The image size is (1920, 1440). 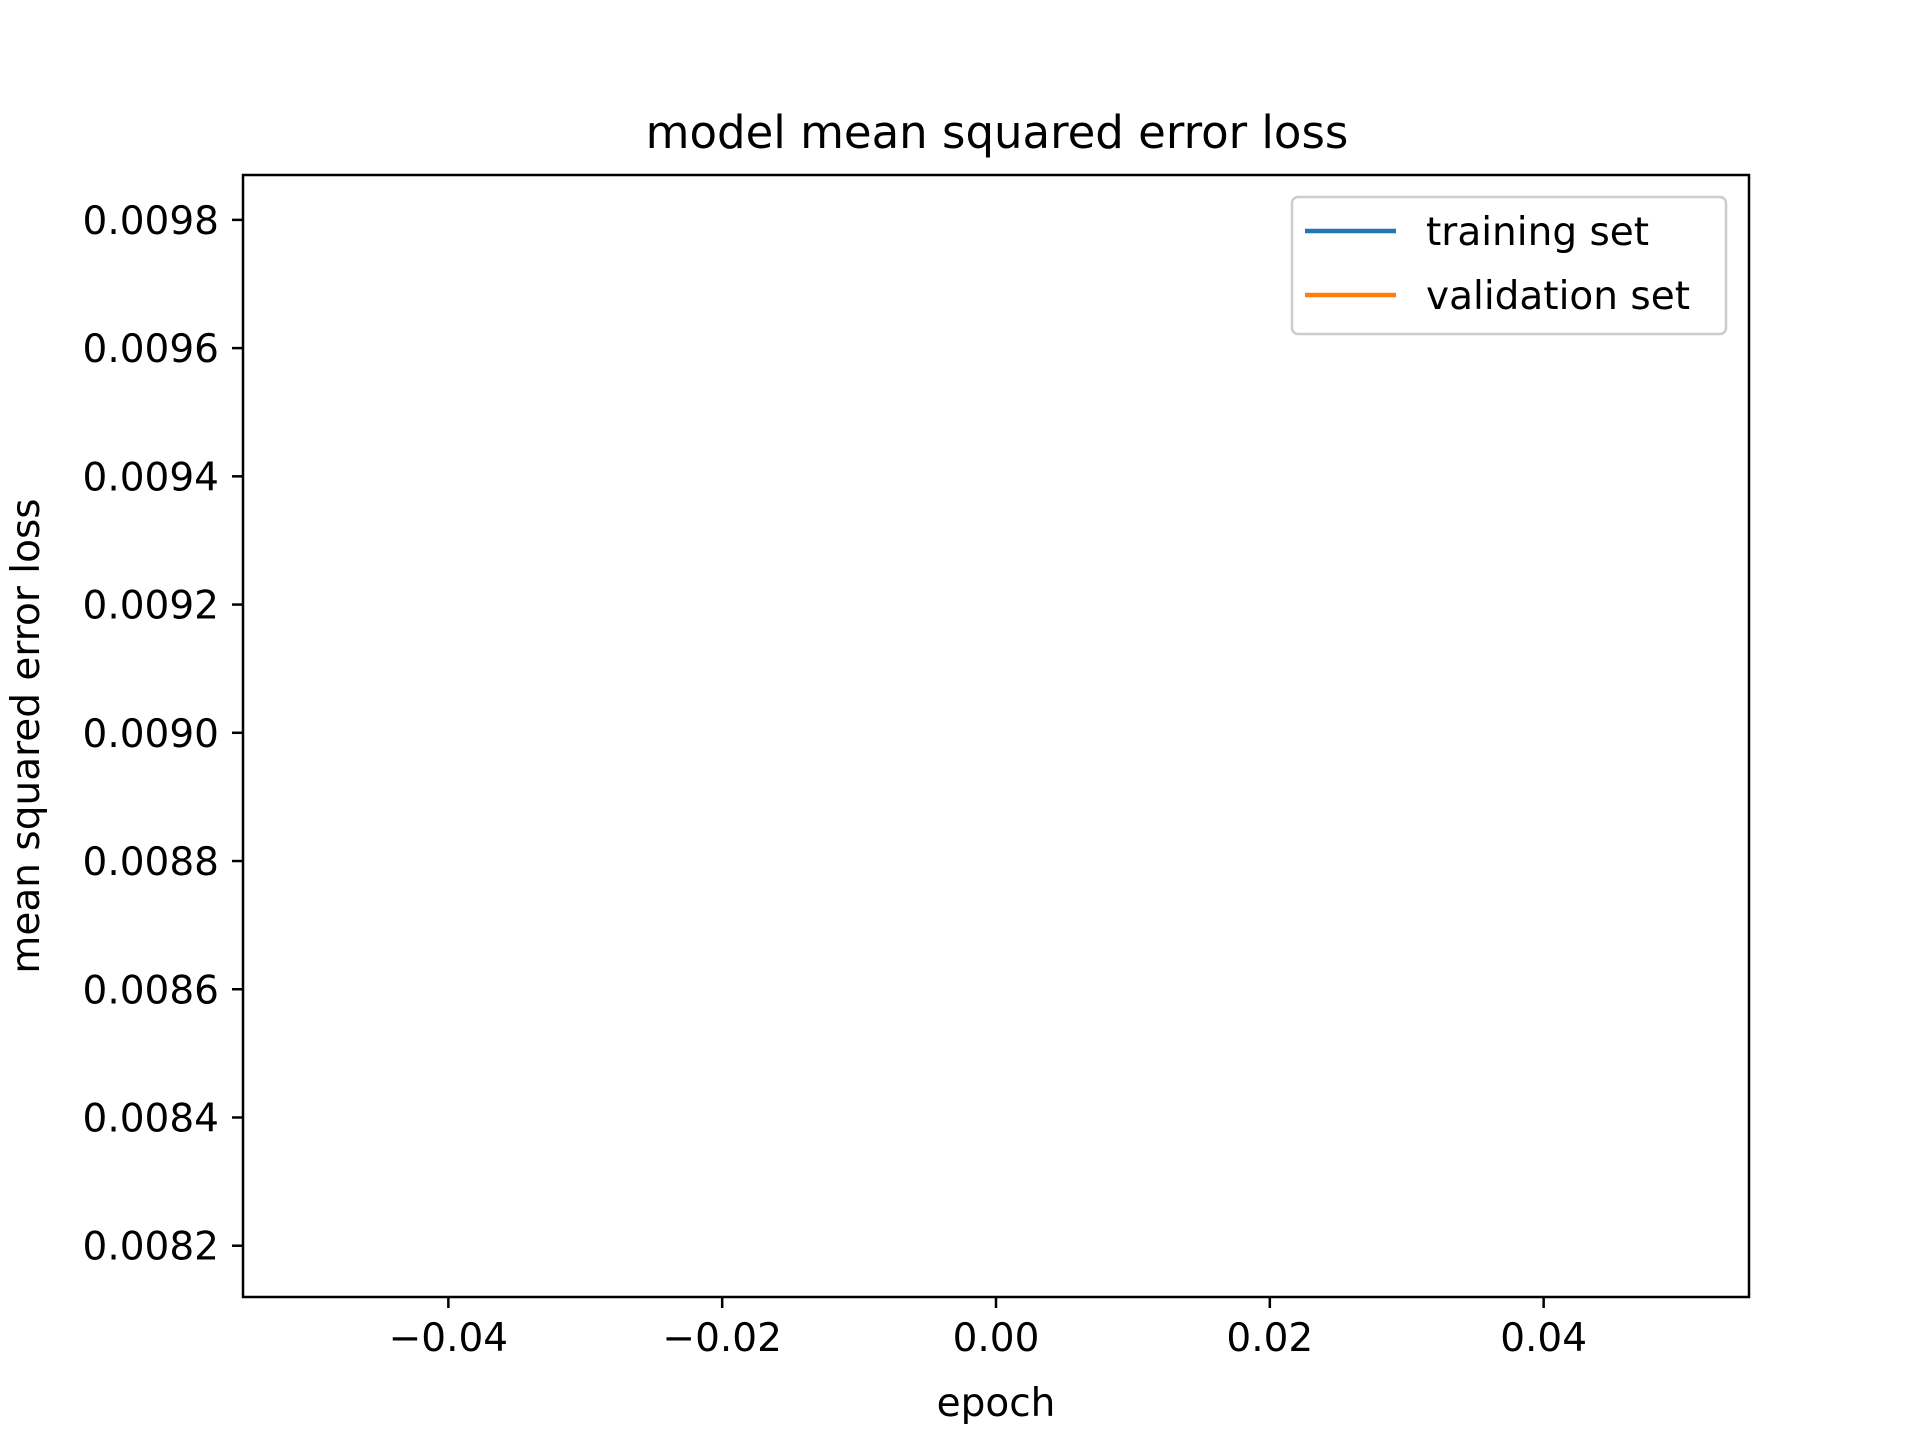 I want to click on y-axis-label: mean squared error loss, so click(x=26, y=735).